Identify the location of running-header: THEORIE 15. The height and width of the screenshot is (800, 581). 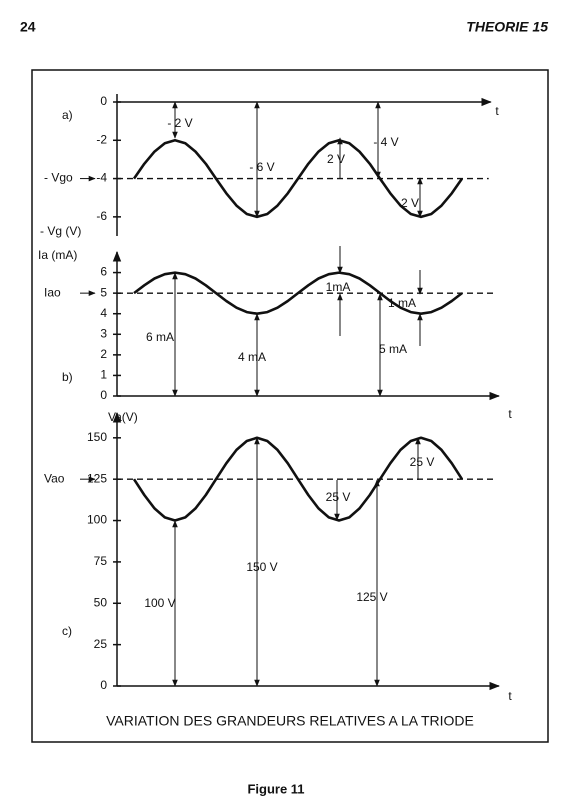
(507, 27).